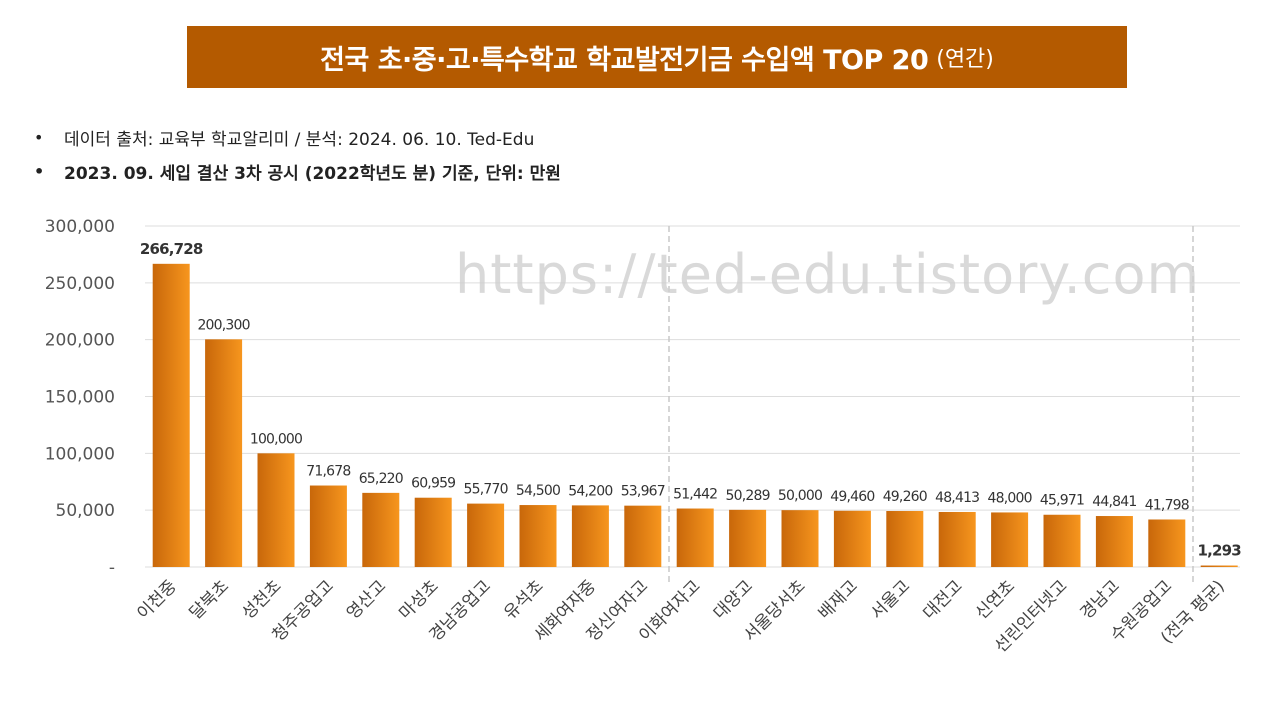  I want to click on x-tick-label: 이천중, so click(156, 599).